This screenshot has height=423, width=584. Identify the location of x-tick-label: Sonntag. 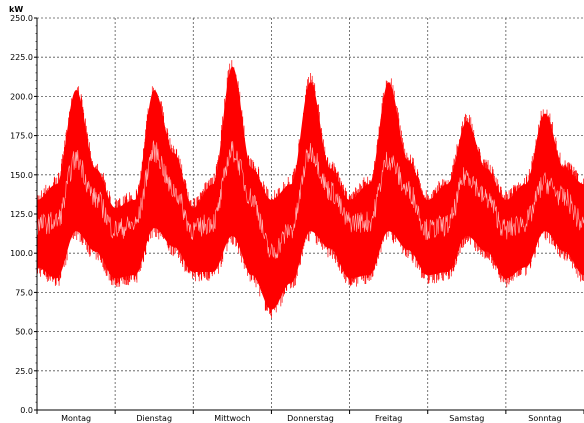
(544, 418).